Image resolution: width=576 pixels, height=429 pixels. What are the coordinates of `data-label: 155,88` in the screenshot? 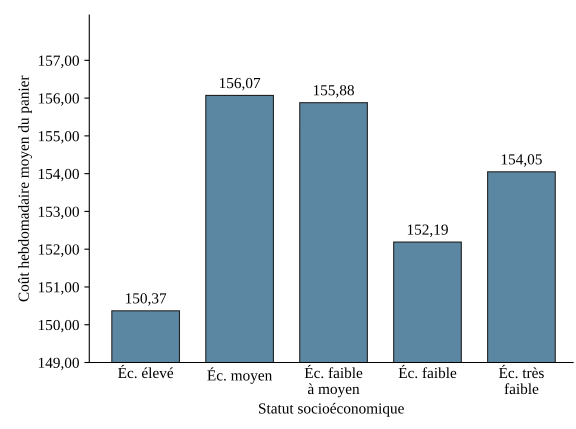 It's located at (334, 91).